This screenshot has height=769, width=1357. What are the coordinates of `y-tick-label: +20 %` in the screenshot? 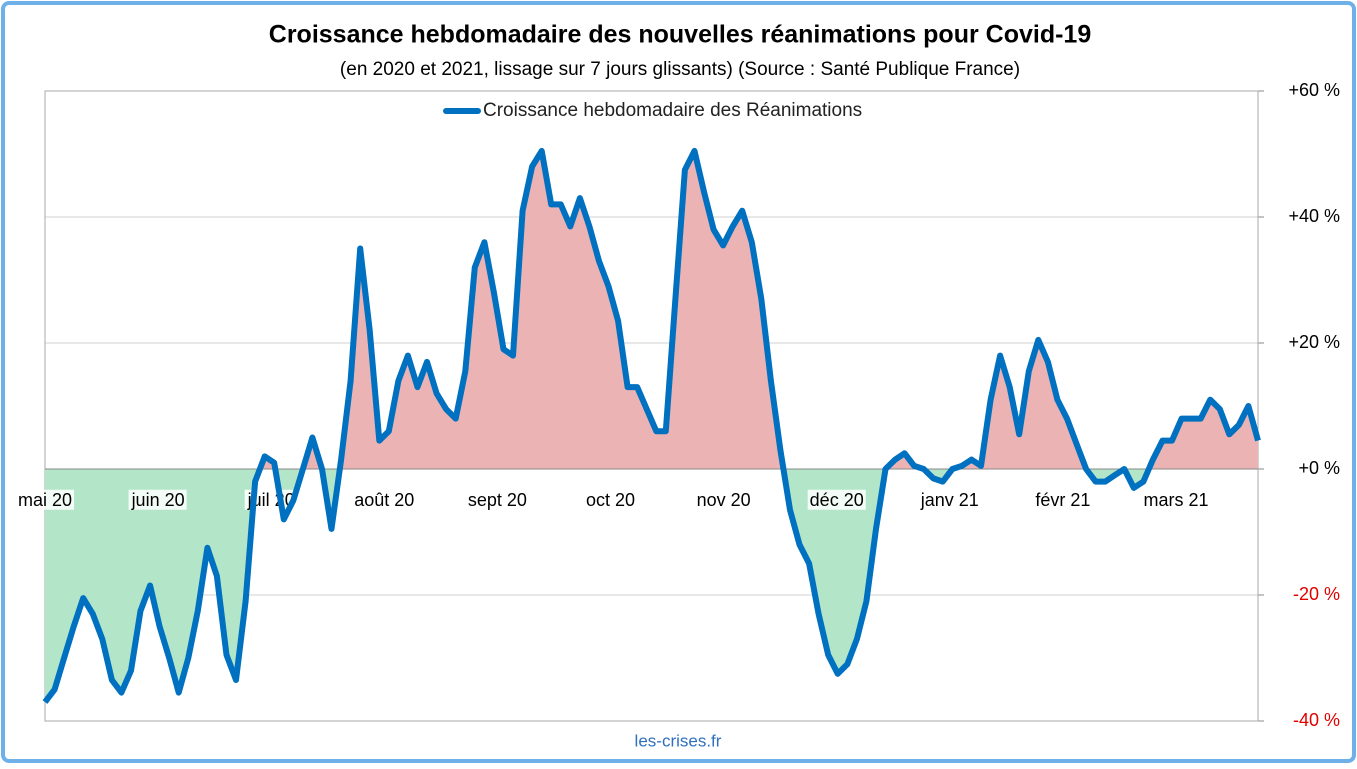 It's located at (1314, 342).